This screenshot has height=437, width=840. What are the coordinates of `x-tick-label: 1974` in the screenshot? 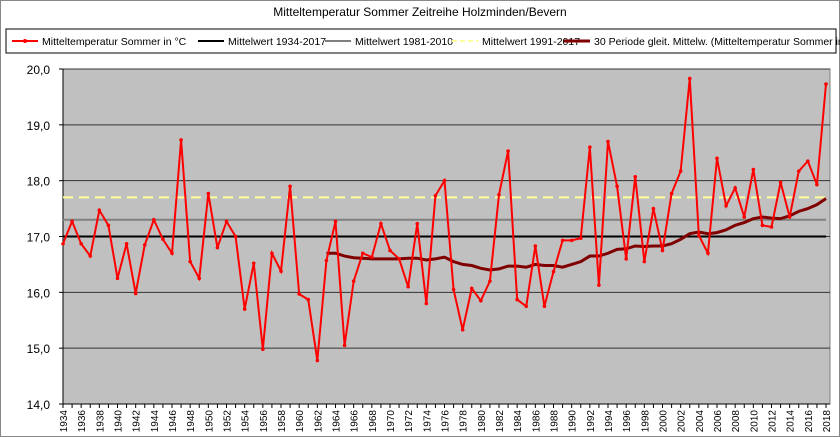 It's located at (427, 421).